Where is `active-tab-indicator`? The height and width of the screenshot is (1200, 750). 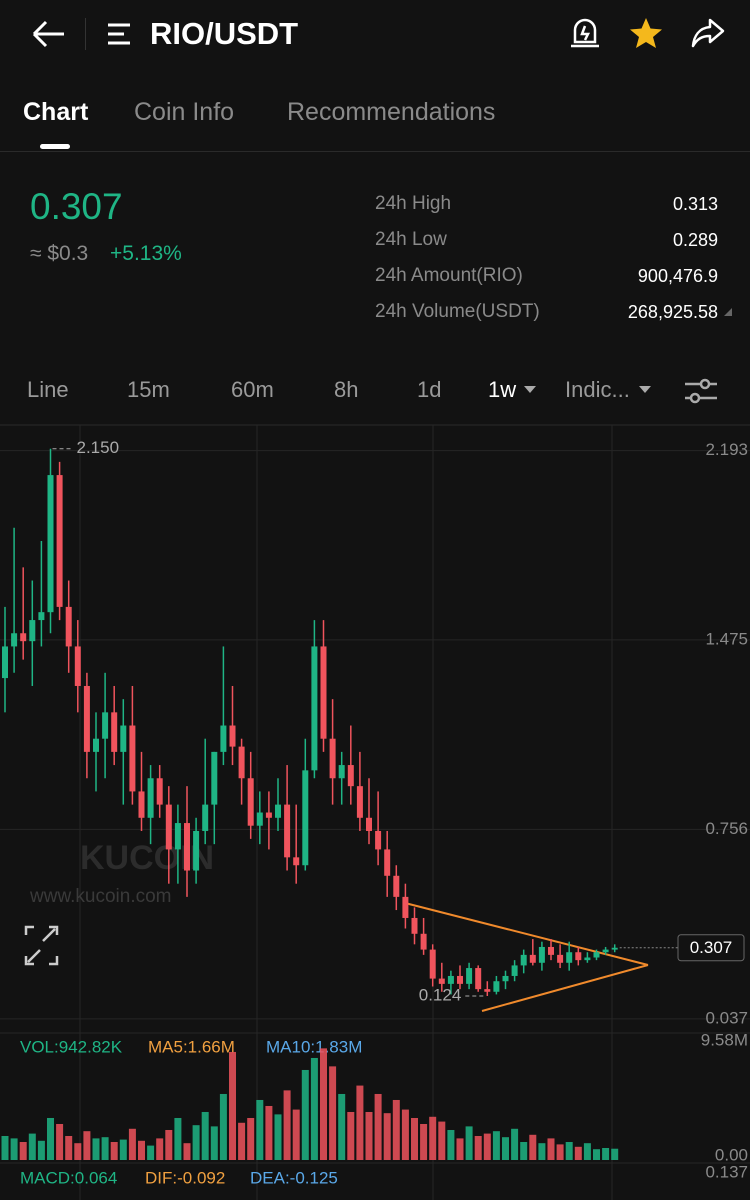
active-tab-indicator is located at coordinates (55, 146).